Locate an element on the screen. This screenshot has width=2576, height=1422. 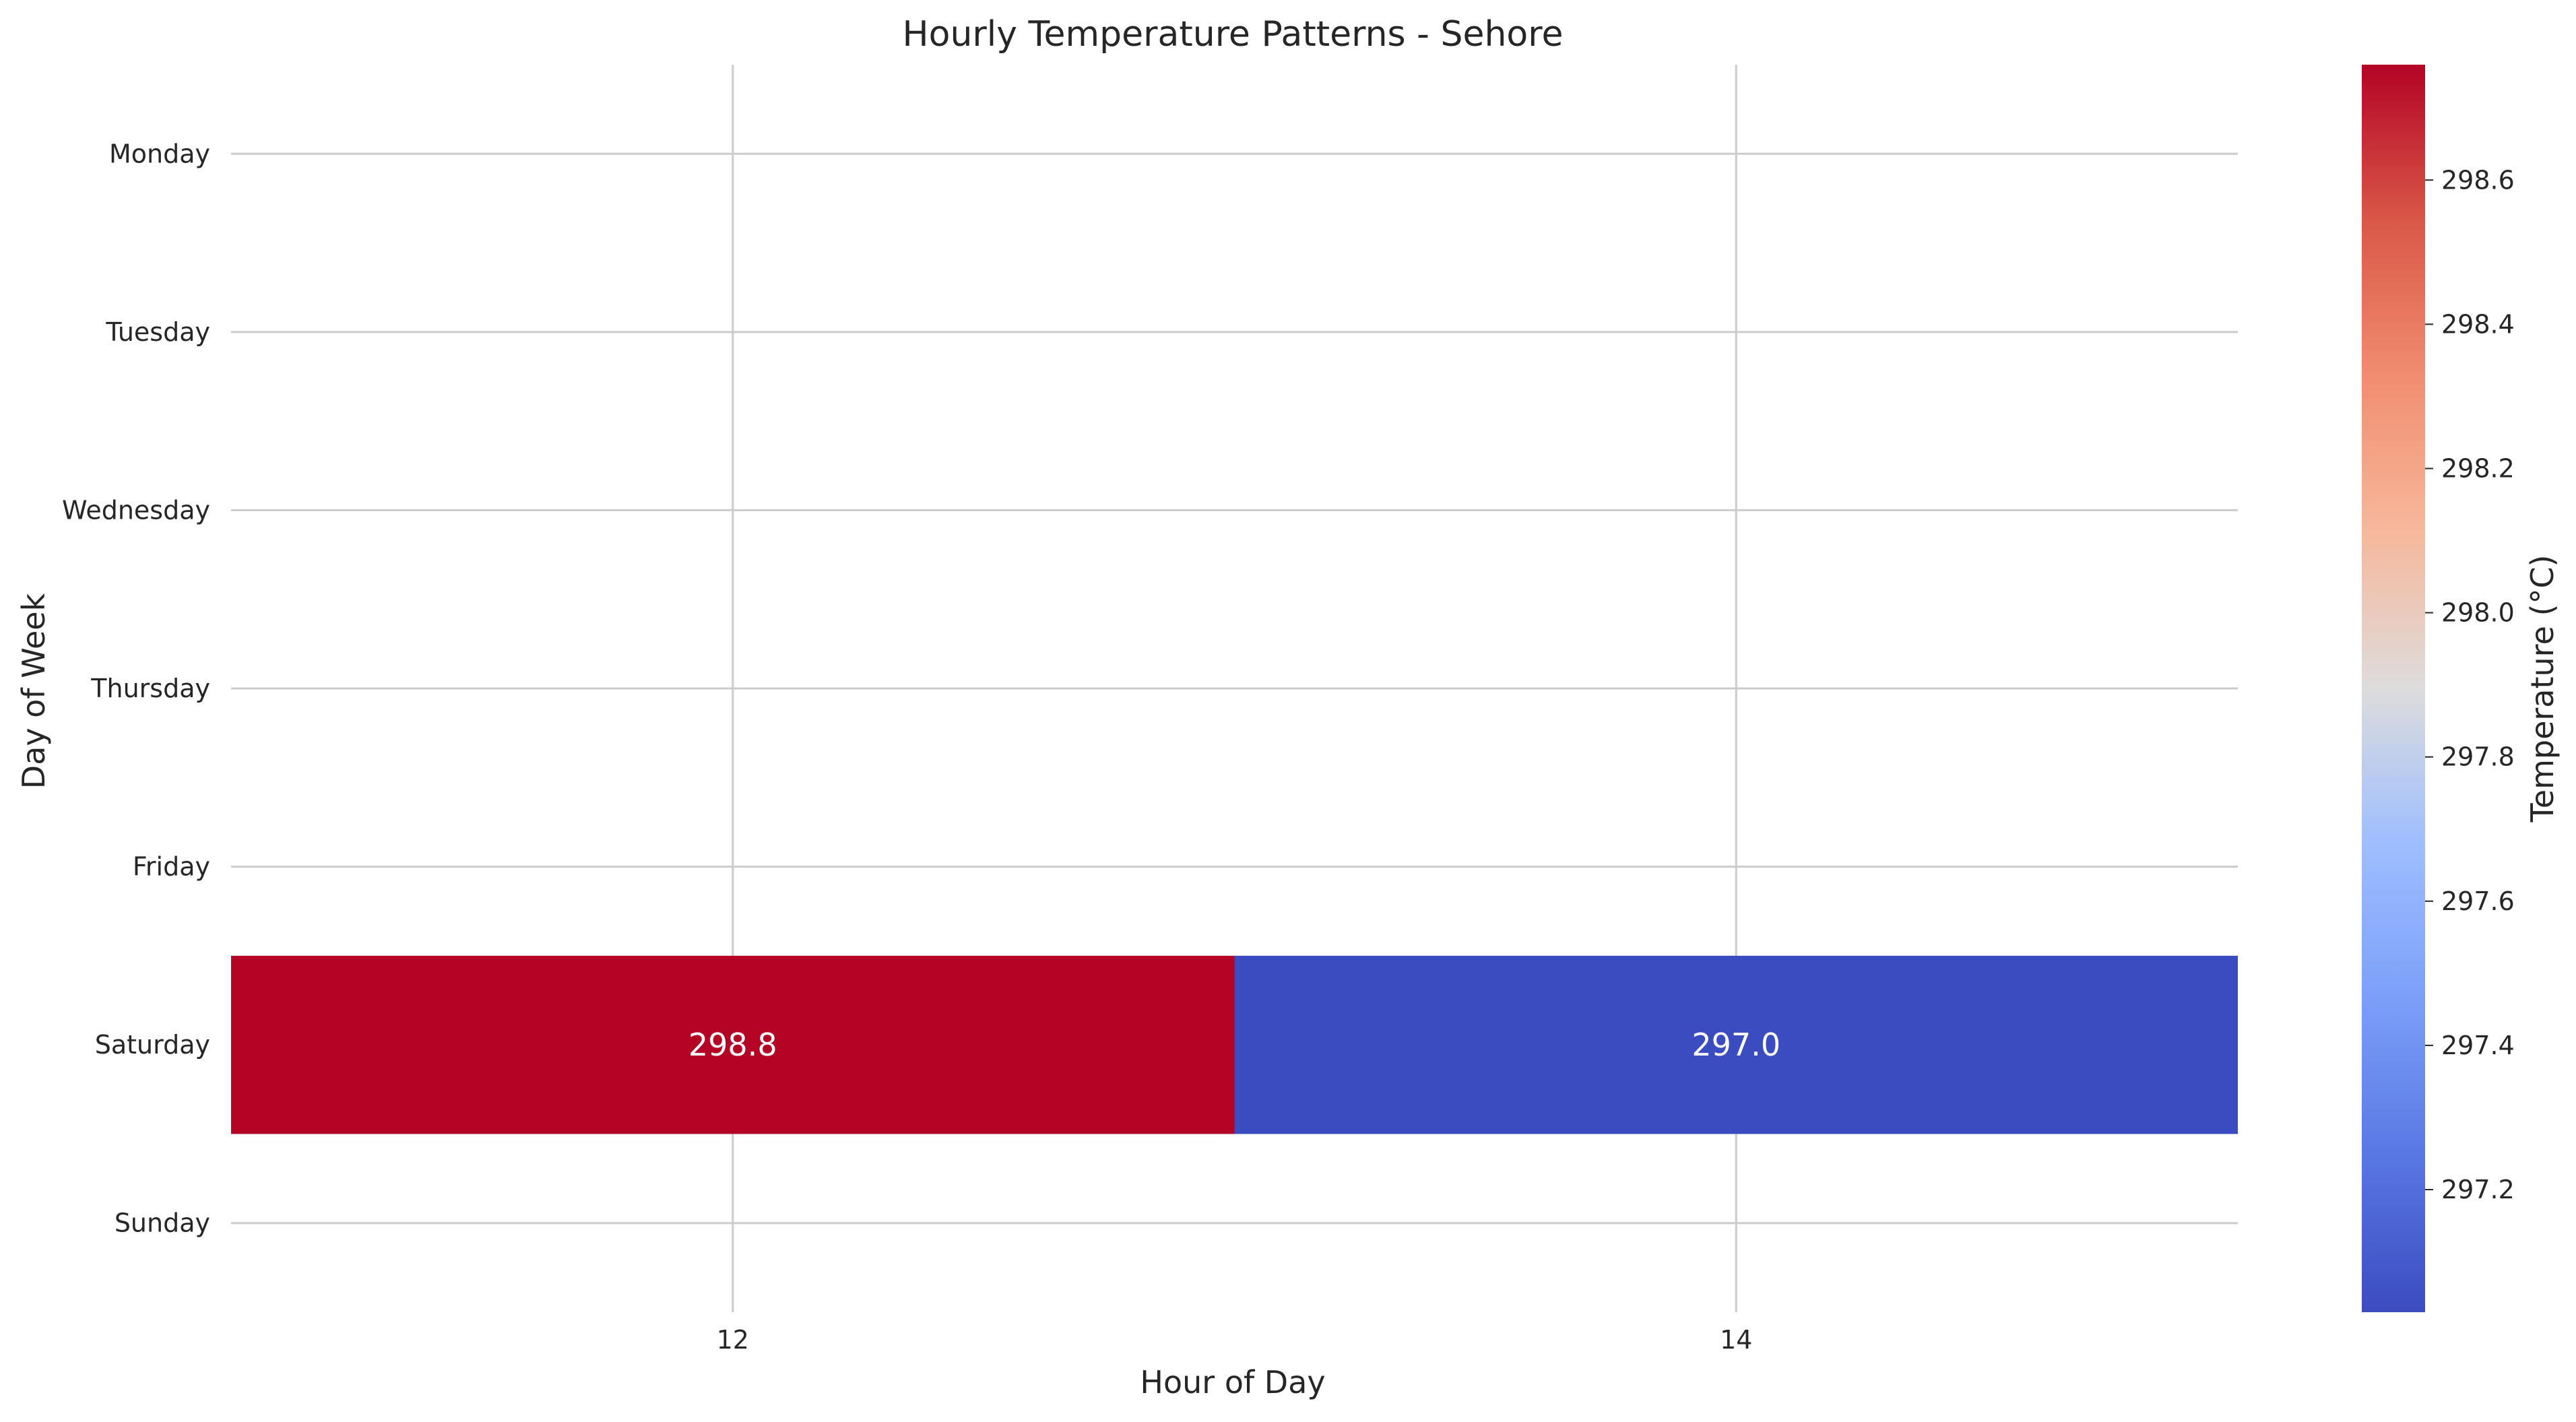
y-axis-label: Day of Week is located at coordinates (33, 691).